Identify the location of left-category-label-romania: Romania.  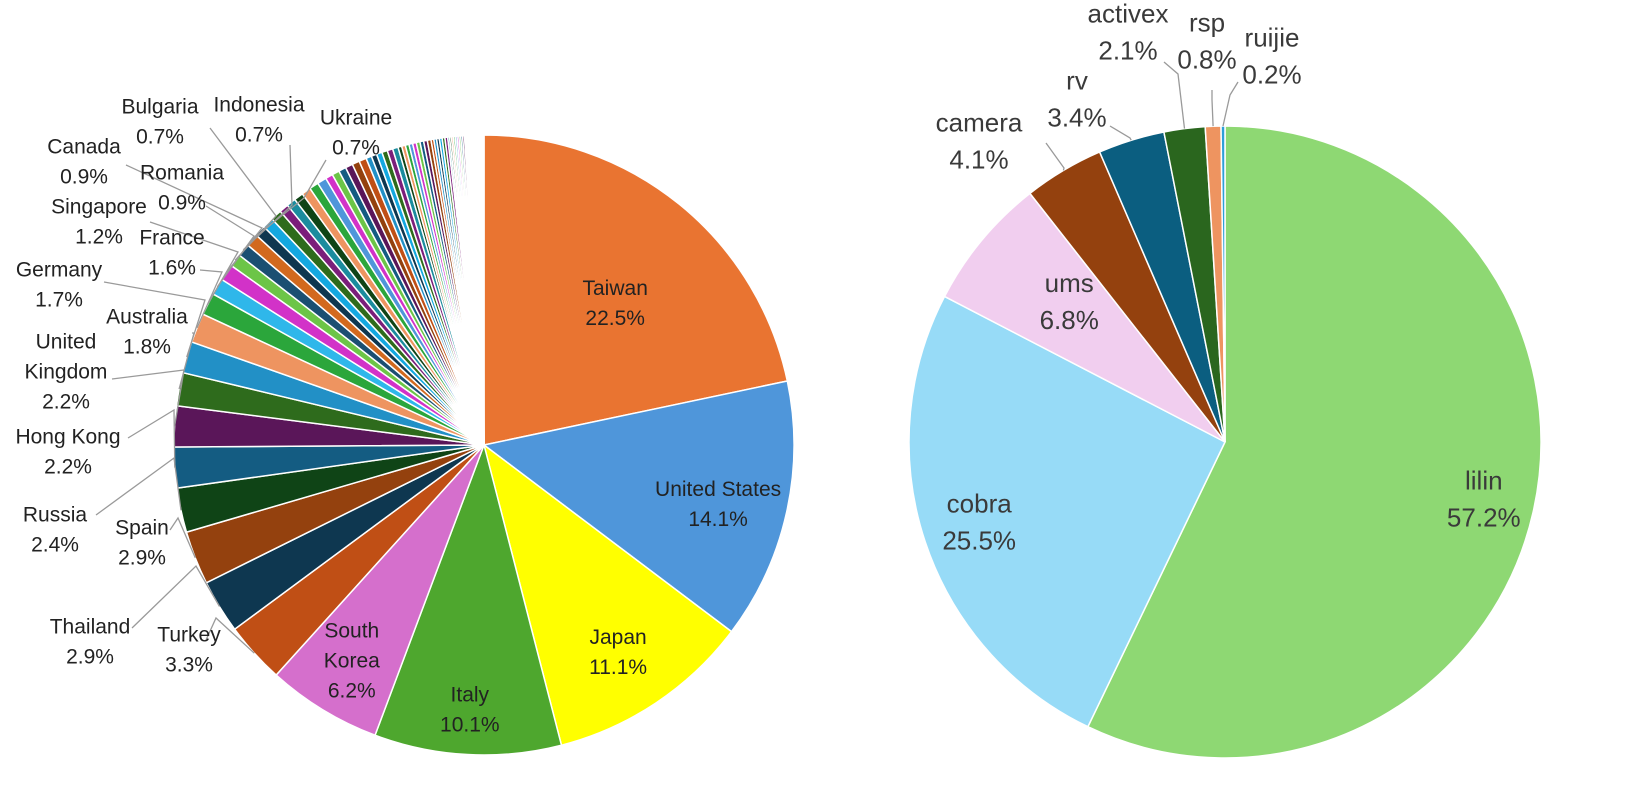
(182, 173).